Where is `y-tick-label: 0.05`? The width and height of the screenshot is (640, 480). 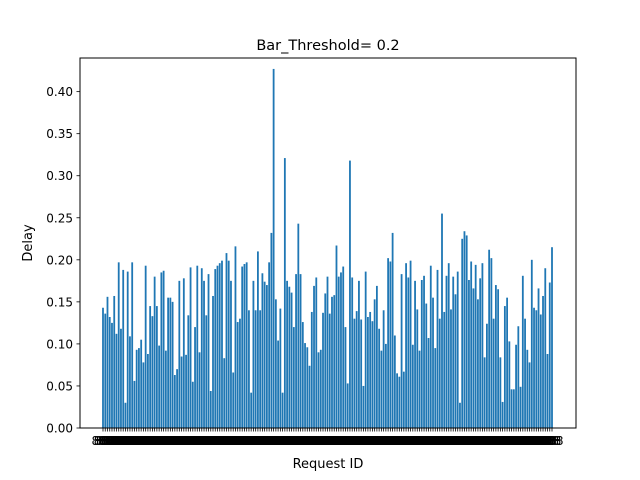
y-tick-label: 0.05 is located at coordinates (59, 386).